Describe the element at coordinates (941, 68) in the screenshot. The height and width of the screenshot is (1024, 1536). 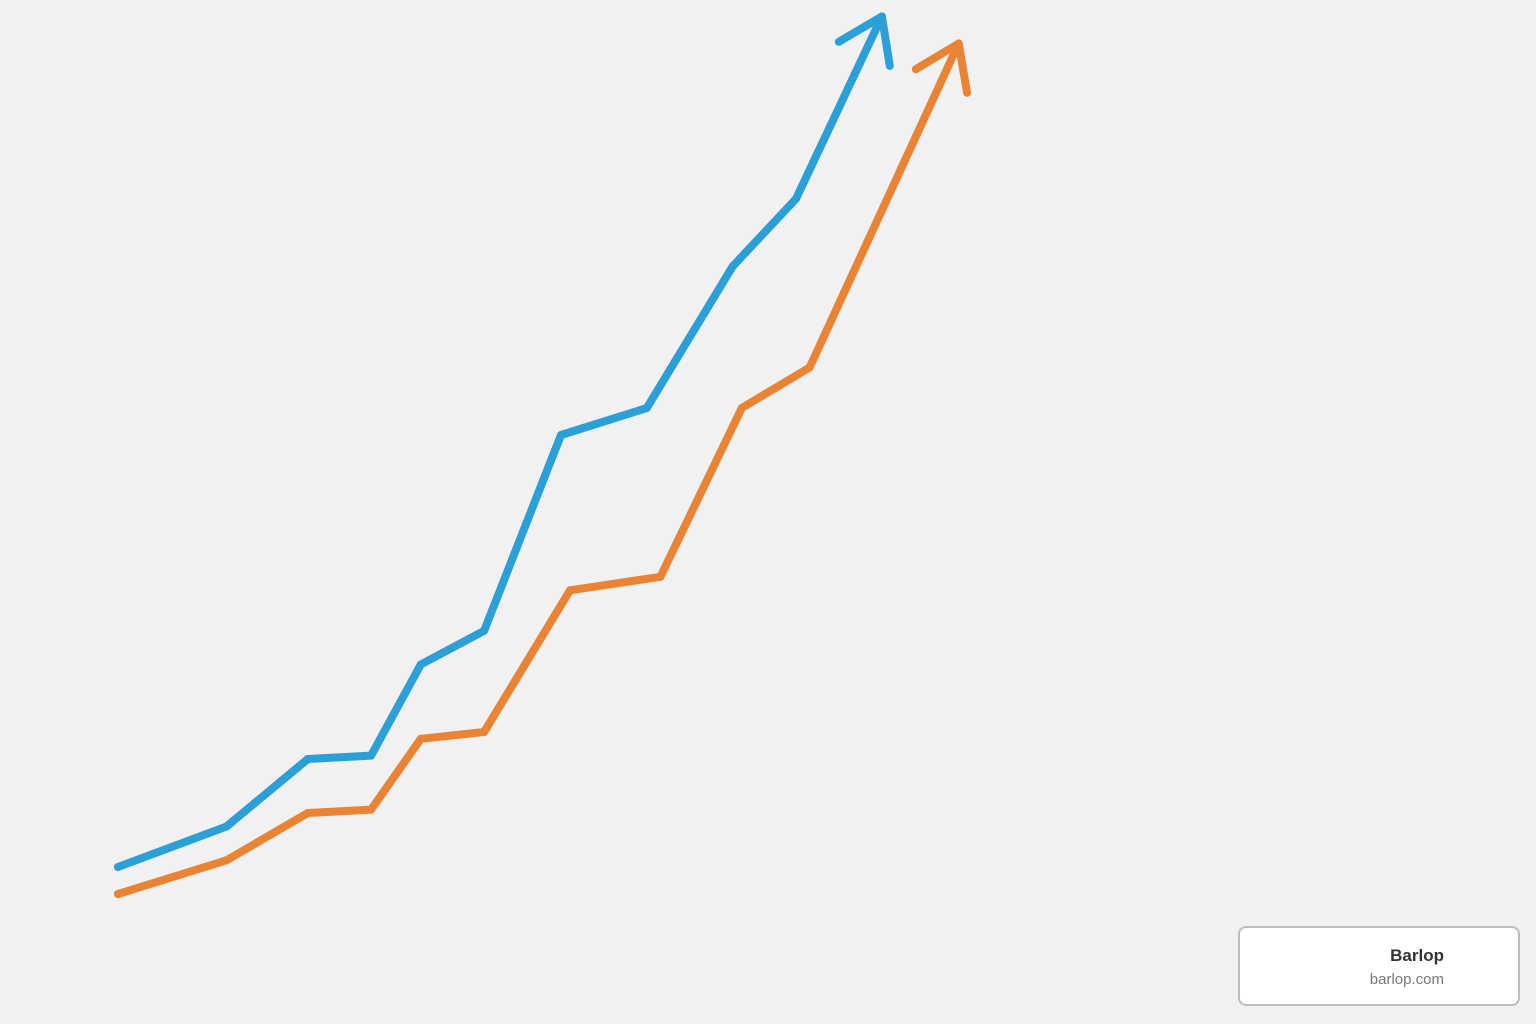
I see `series-2-arrowhead` at that location.